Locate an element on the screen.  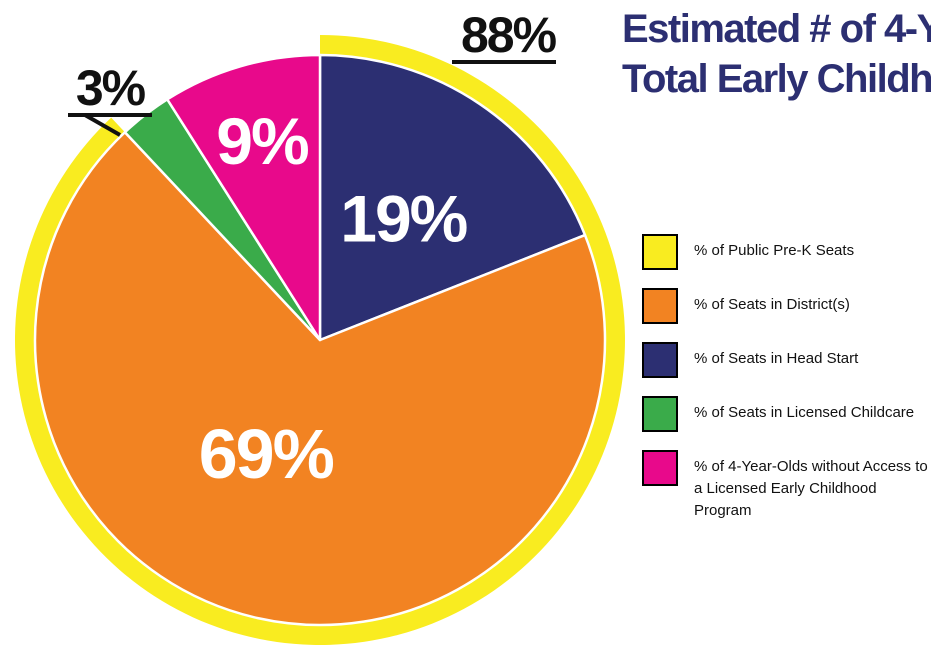
pie-label-district: 69% is located at coordinates (266, 454).